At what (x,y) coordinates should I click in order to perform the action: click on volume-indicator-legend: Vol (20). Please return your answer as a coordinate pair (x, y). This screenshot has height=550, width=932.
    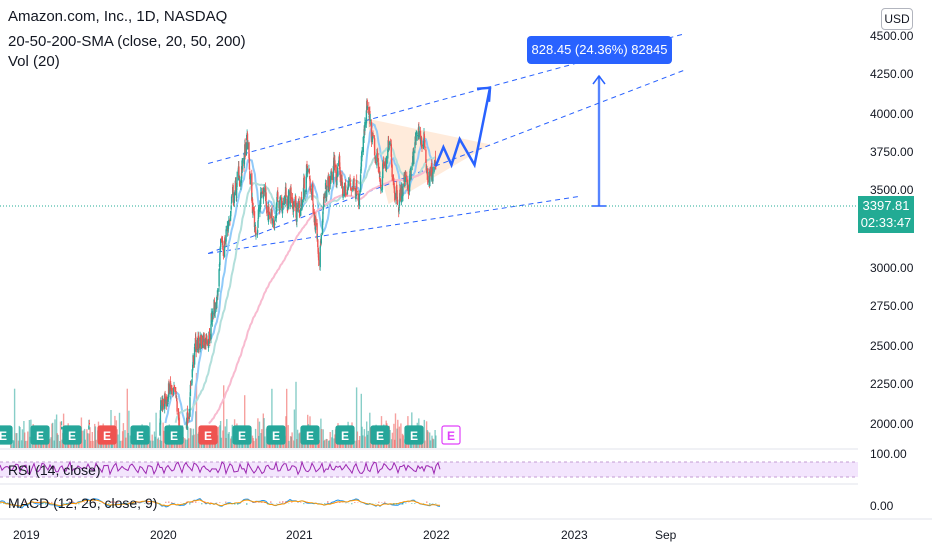
    Looking at the image, I should click on (34, 61).